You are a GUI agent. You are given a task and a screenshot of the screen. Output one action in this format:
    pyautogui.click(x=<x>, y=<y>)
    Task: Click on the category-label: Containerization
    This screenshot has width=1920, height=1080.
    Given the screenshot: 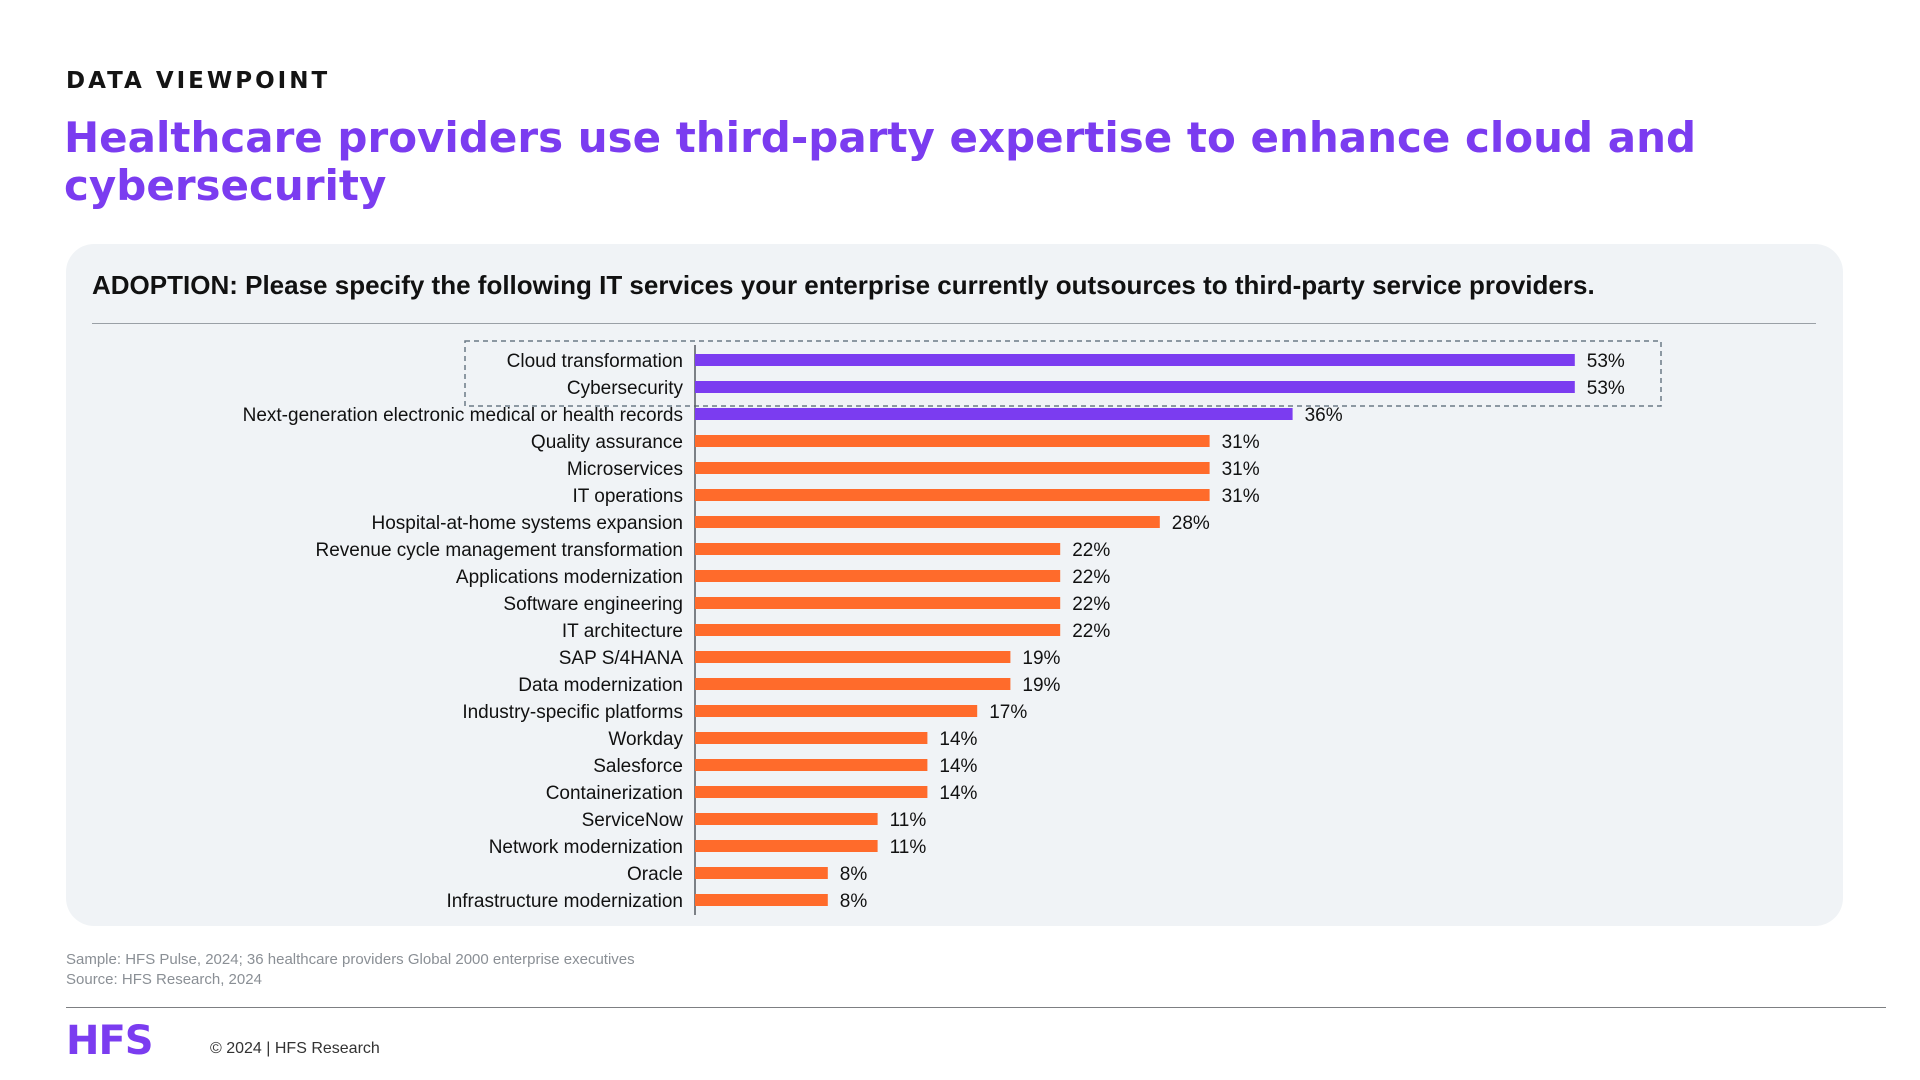 What is the action you would take?
    pyautogui.click(x=614, y=793)
    